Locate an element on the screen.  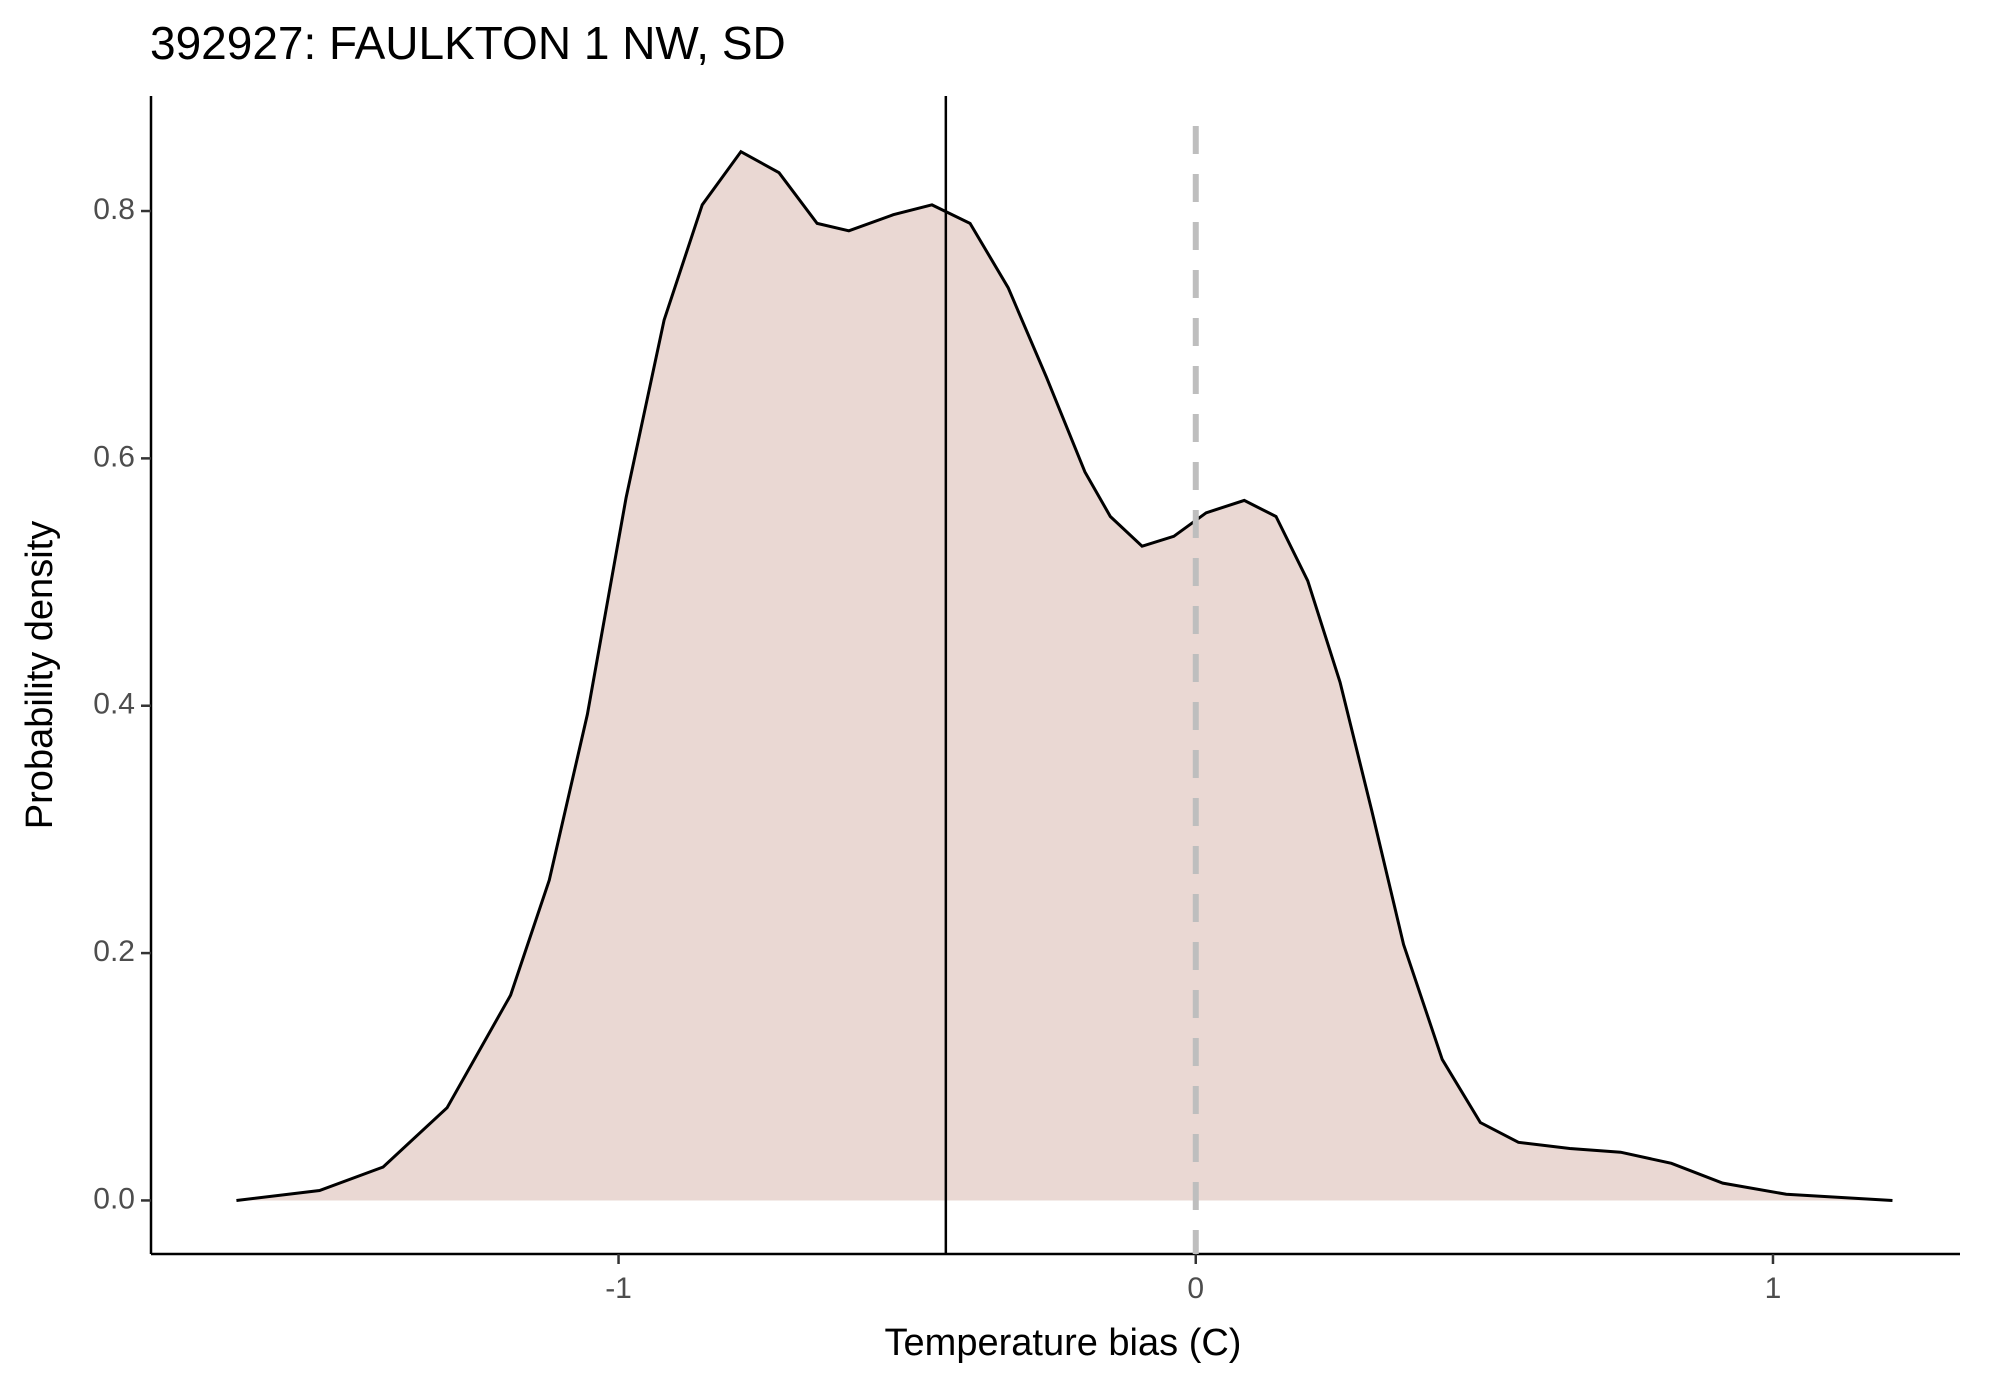
y-tick-label: 0.4 is located at coordinates (114, 704).